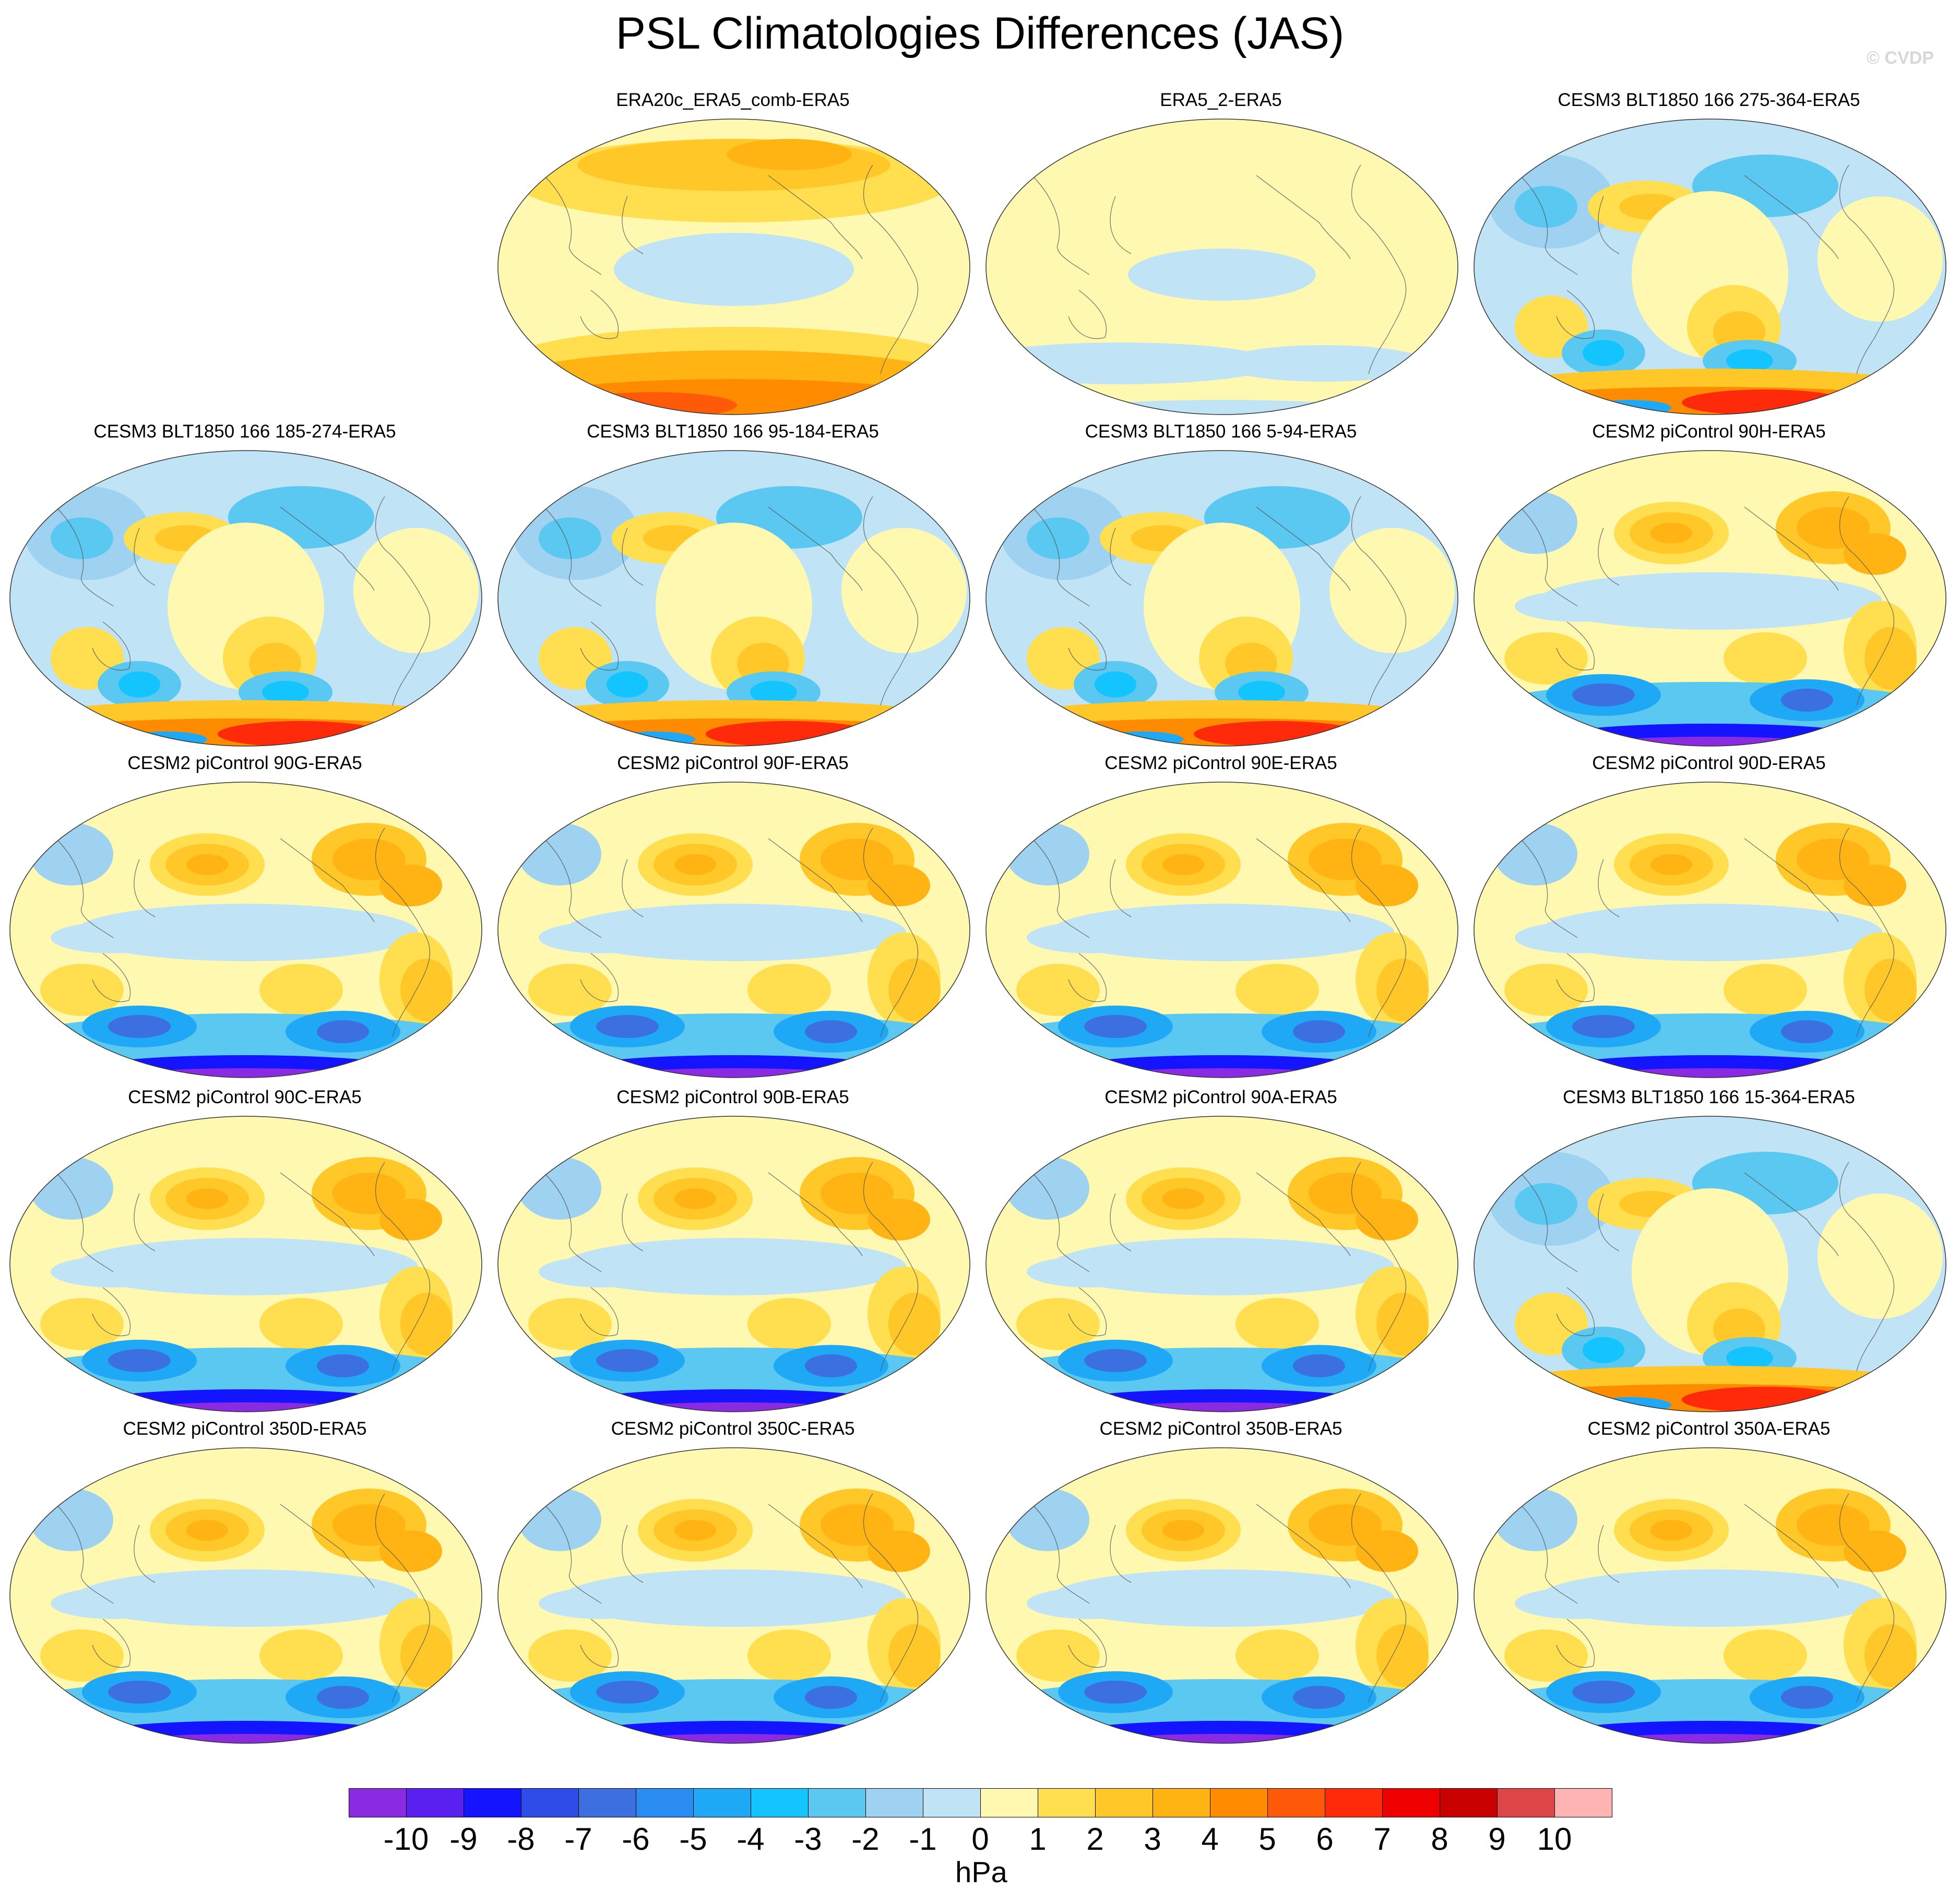 Image resolution: width=1960 pixels, height=1902 pixels. I want to click on colorbar-tick-label: -4, so click(751, 1839).